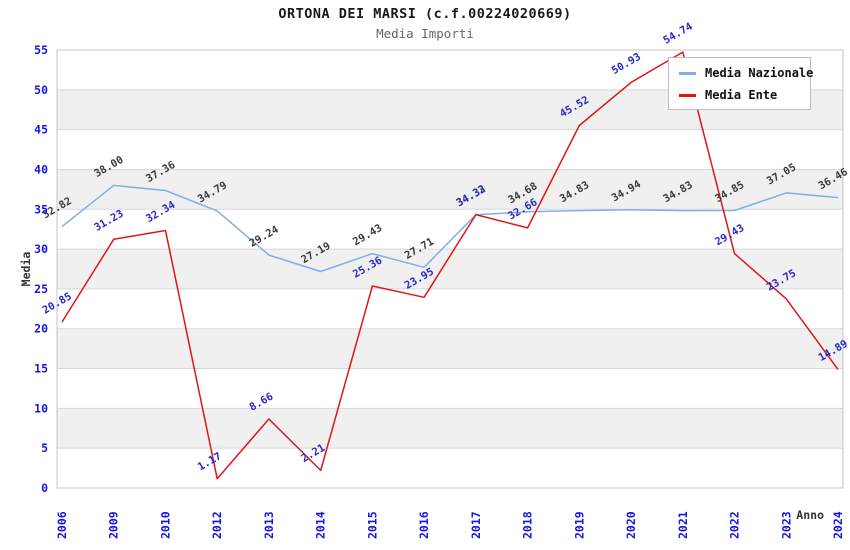 The height and width of the screenshot is (550, 850). I want to click on chart-subtitle: Media Importi, so click(425, 33).